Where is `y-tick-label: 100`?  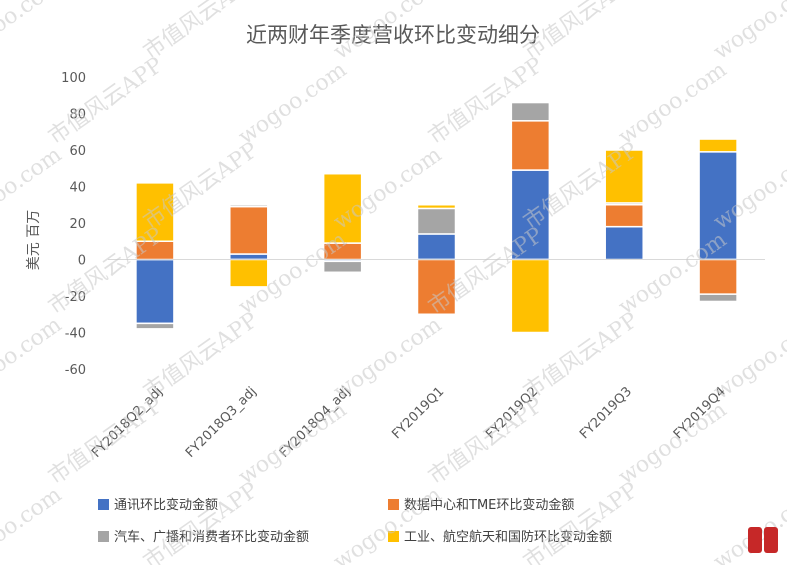
y-tick-label: 100 is located at coordinates (73, 78).